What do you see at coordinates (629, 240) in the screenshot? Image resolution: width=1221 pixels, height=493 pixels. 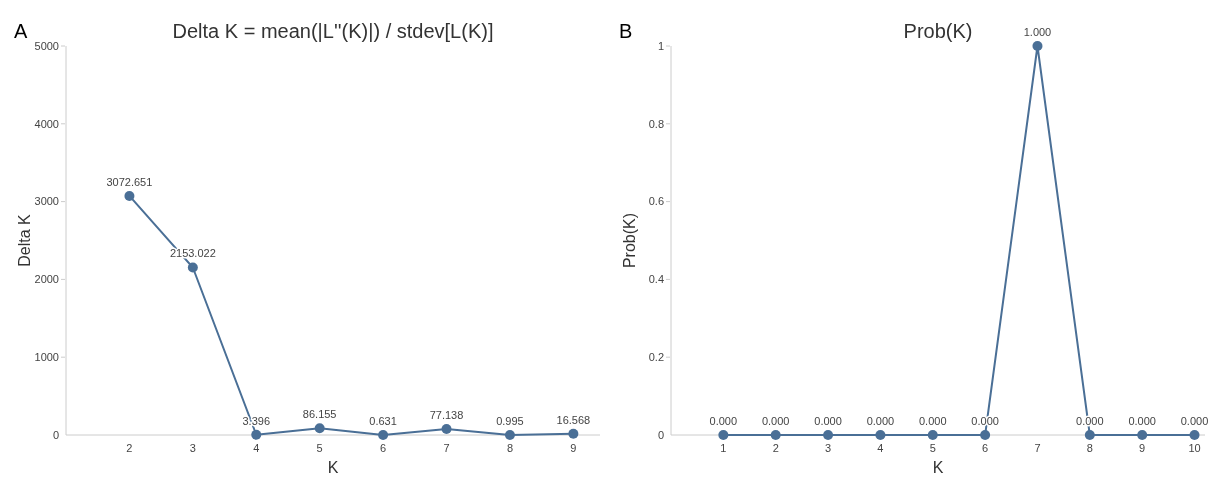 I see `y-axis-title: Prob(K)` at bounding box center [629, 240].